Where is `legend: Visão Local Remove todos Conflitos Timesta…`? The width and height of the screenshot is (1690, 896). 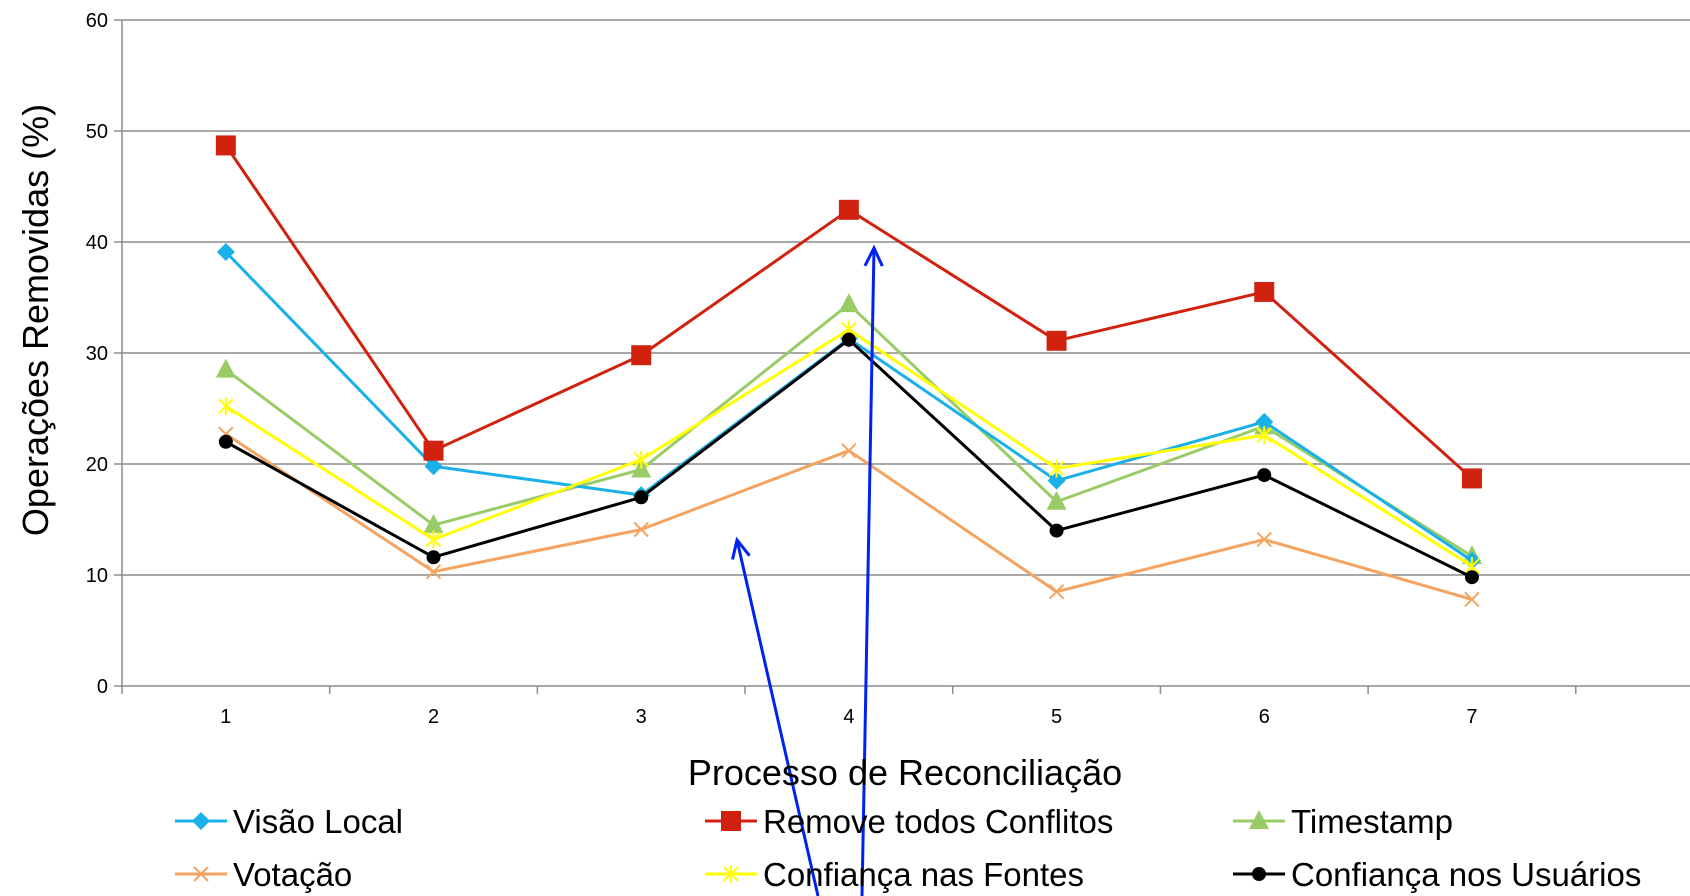
legend: Visão Local Remove todos Conflitos Timesta… is located at coordinates (908, 848).